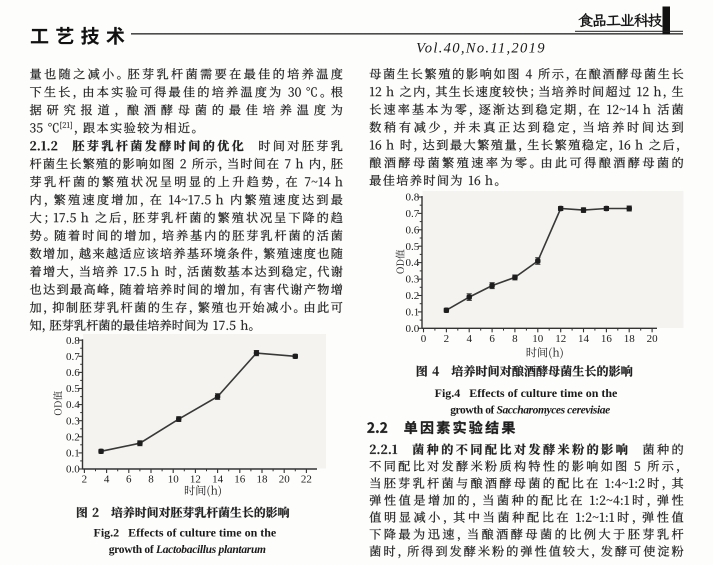 The height and width of the screenshot is (570, 713). What do you see at coordinates (185, 533) in the screenshot?
I see `svg-text:Fig.2 Effects of culture tim: Fig.2 Effects of culture time on the` at bounding box center [185, 533].